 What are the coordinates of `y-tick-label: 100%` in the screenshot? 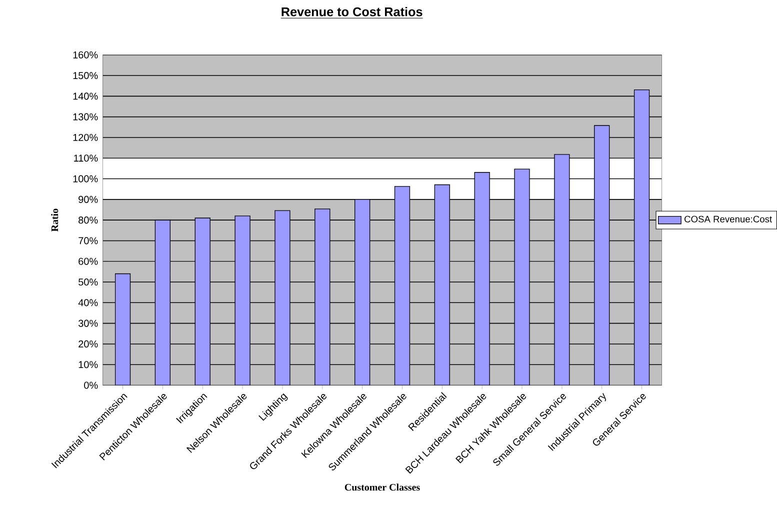 It's located at (85, 178).